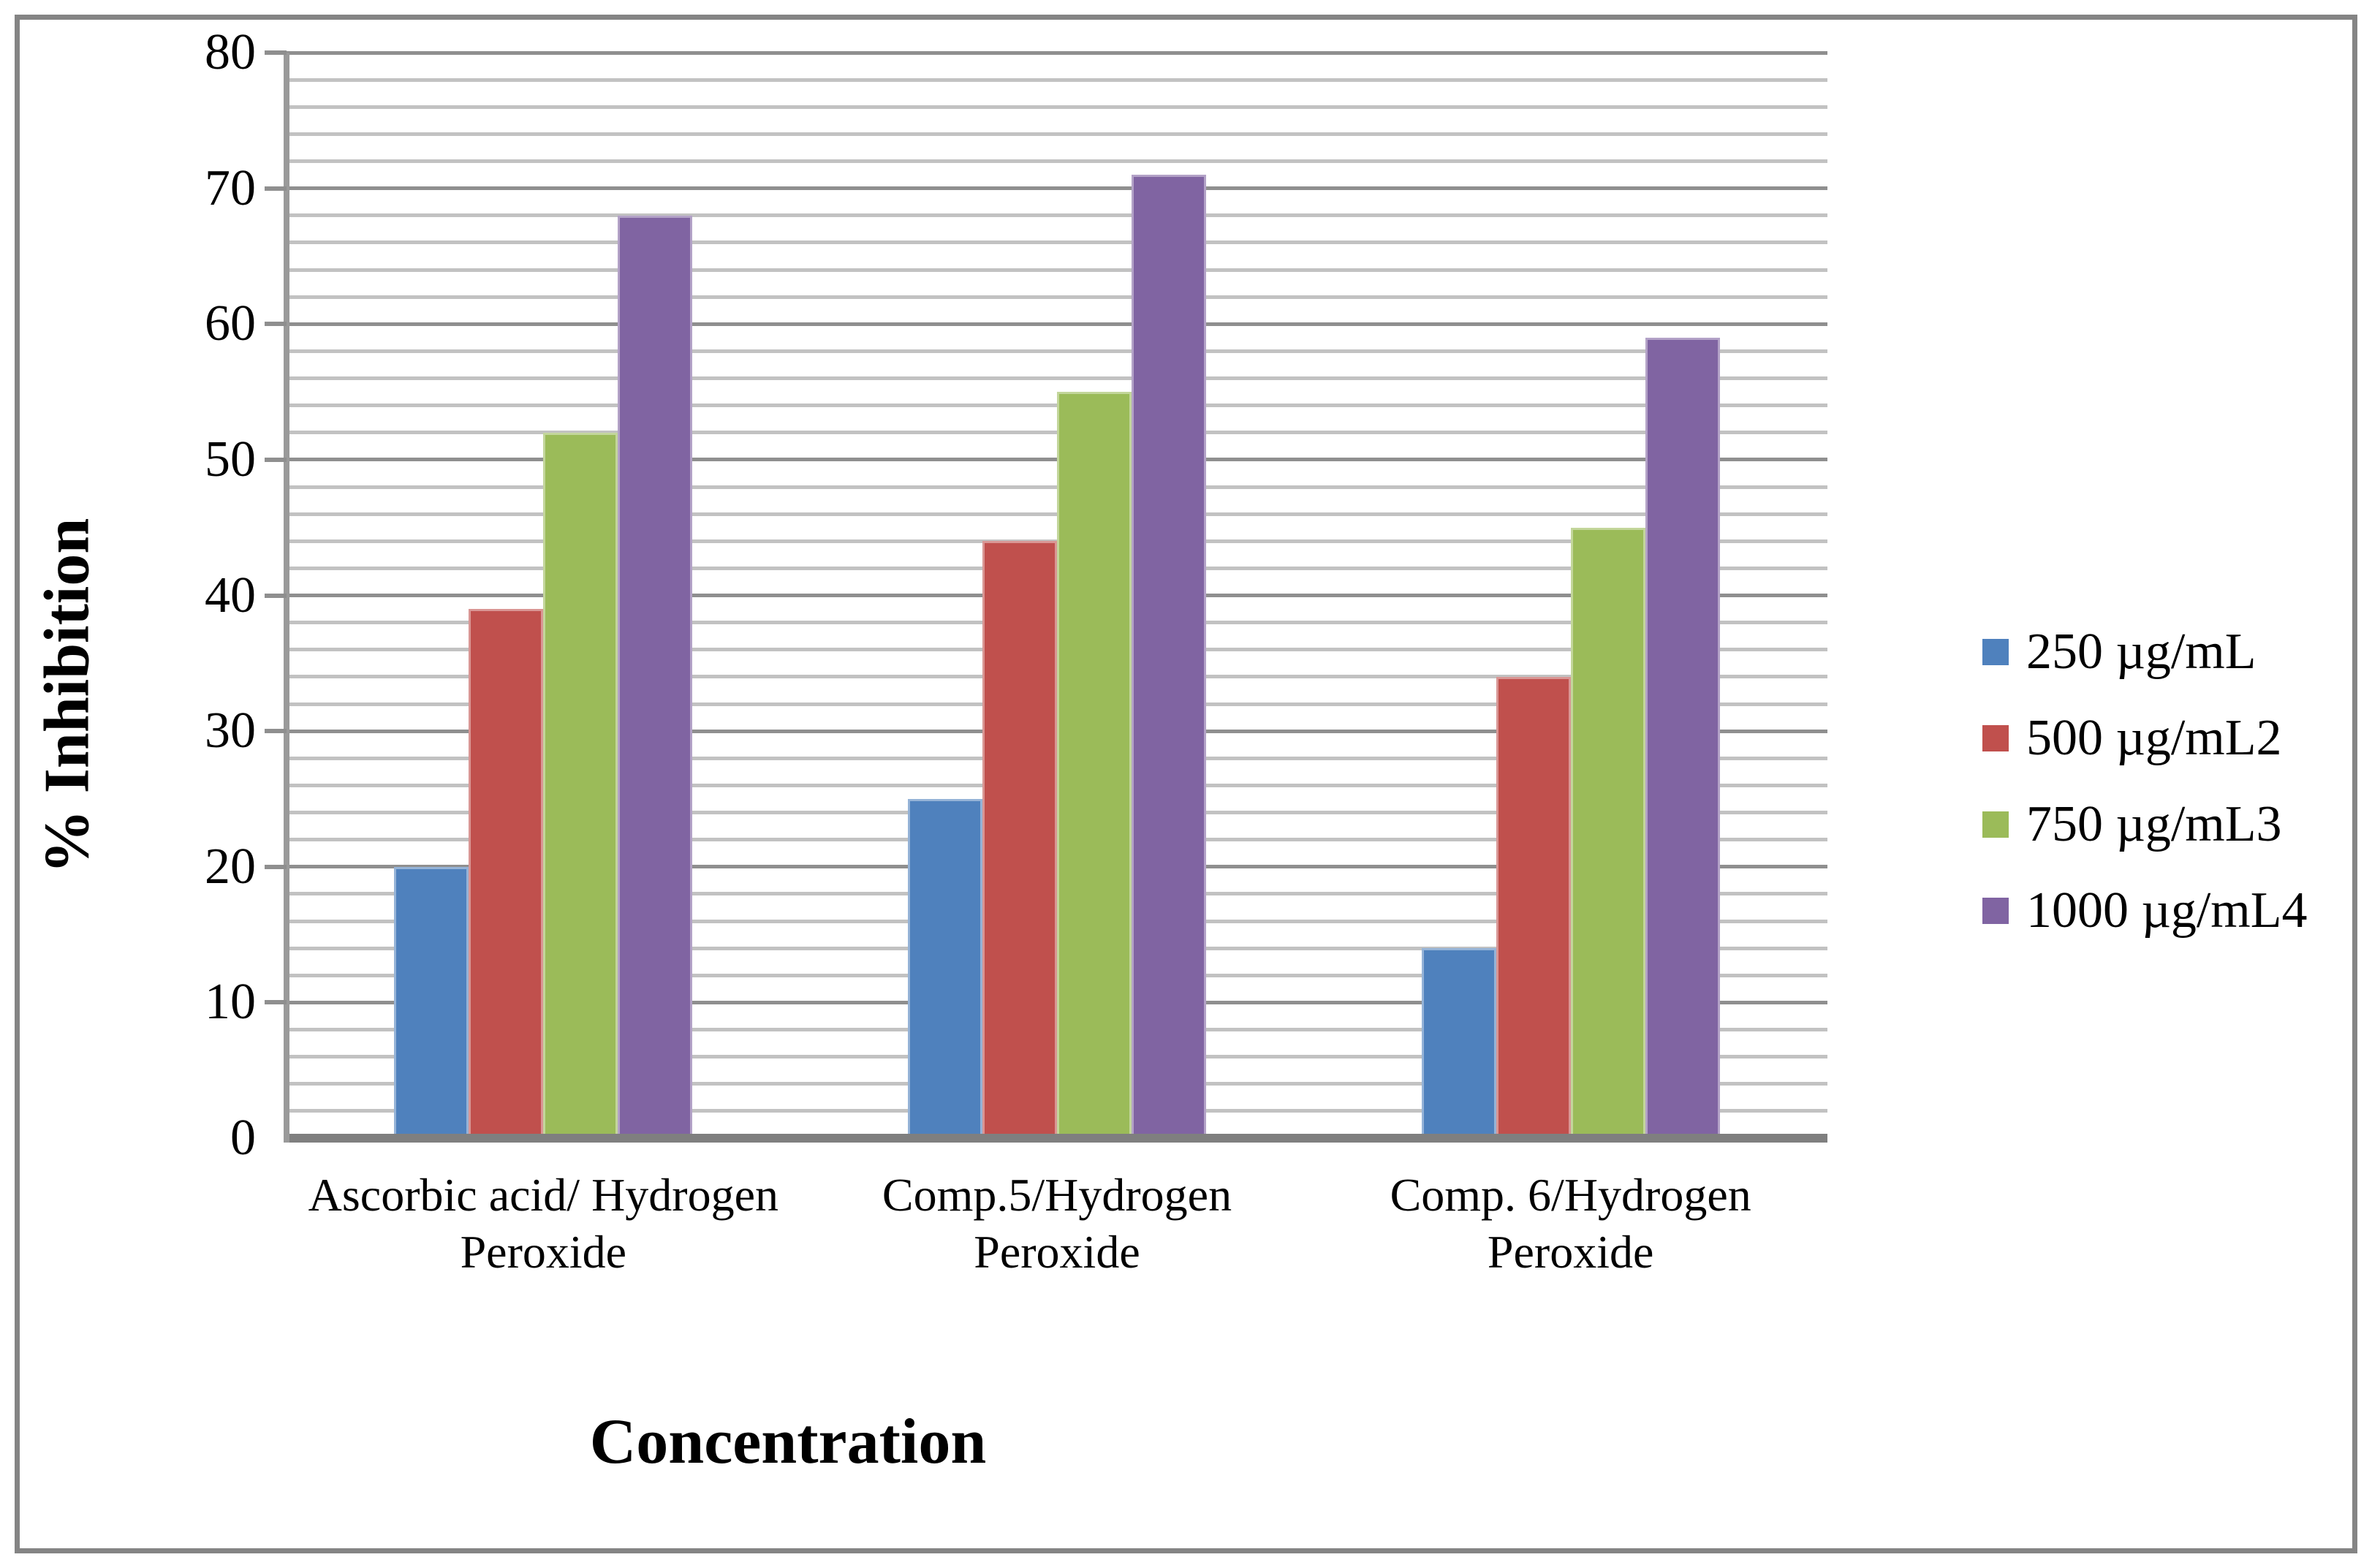  What do you see at coordinates (2154, 738) in the screenshot?
I see `legend-label: 500 µg/mL2` at bounding box center [2154, 738].